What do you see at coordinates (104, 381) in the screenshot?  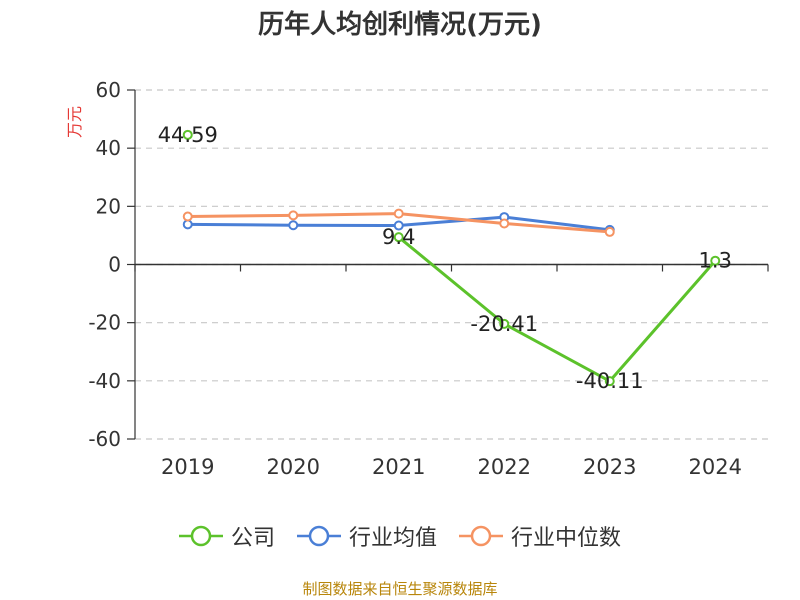 I see `y-tick-label: -40` at bounding box center [104, 381].